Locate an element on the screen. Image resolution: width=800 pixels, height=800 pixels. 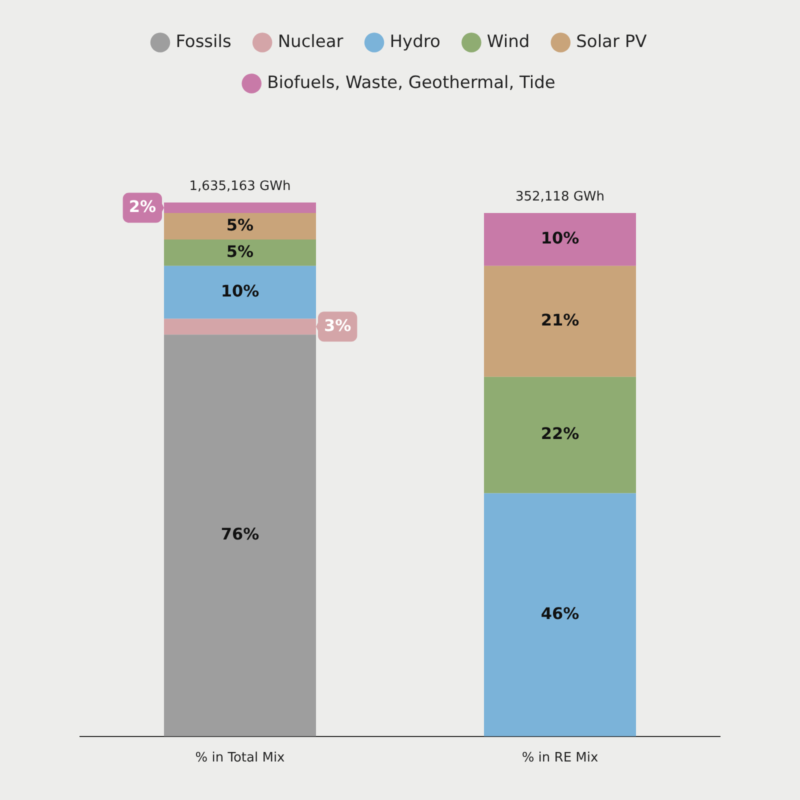
x-tick-label: % in Total Mix is located at coordinates (240, 758).